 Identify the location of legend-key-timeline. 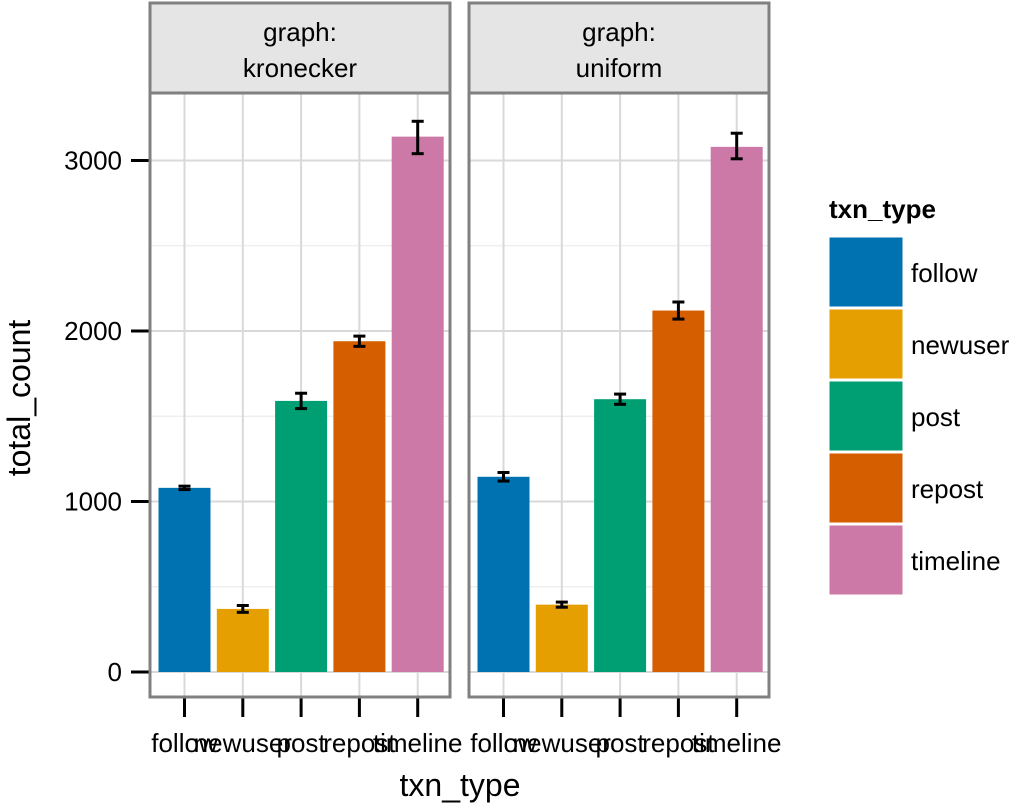
(866, 560).